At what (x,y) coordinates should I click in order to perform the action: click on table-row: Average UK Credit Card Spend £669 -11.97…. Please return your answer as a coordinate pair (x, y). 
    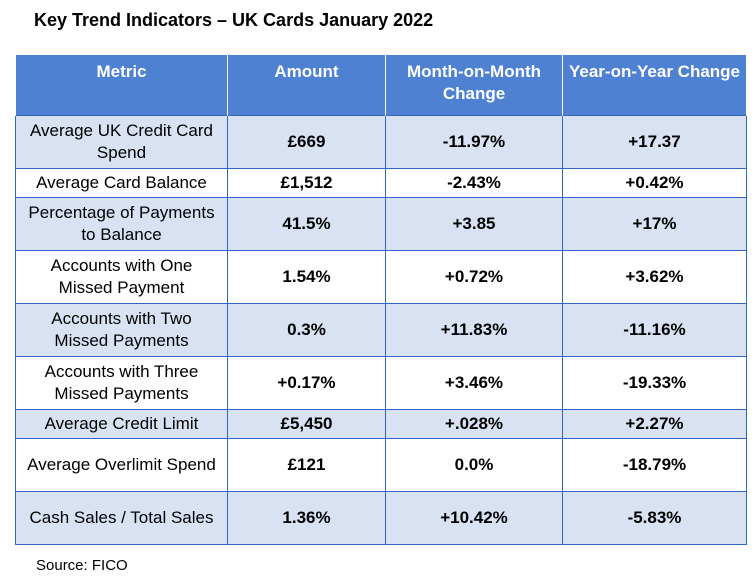
    Looking at the image, I should click on (381, 142).